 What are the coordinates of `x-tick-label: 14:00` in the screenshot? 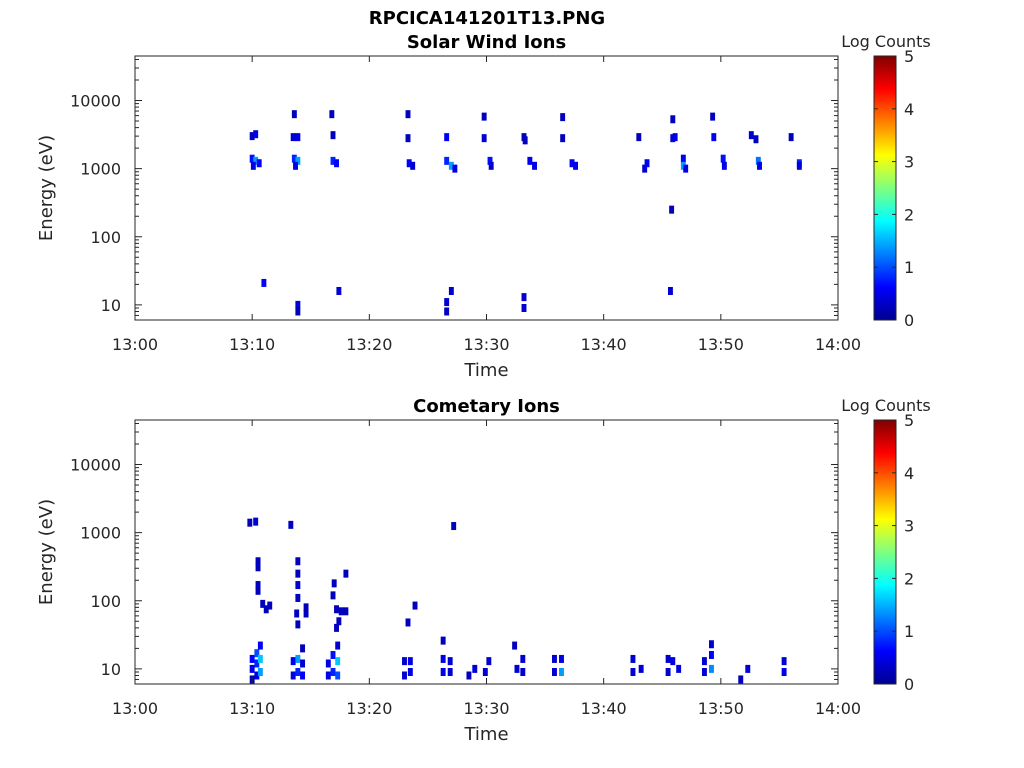 It's located at (838, 344).